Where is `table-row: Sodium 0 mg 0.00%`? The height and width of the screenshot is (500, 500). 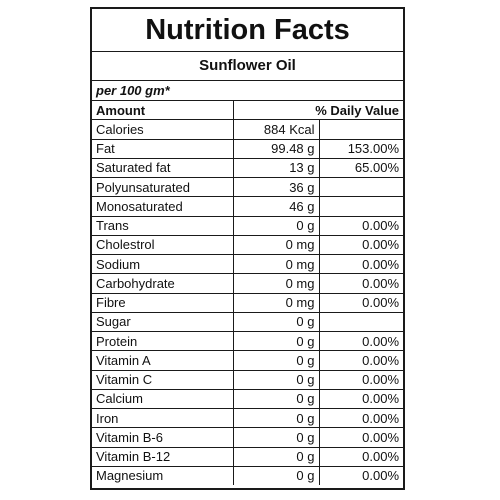 table-row: Sodium 0 mg 0.00% is located at coordinates (248, 264).